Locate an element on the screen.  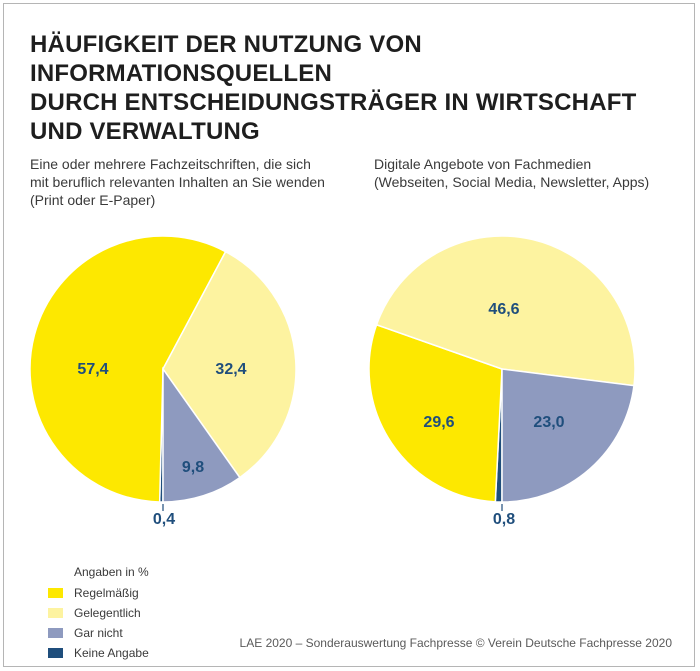
data-label: 46,6 is located at coordinates (503, 309).